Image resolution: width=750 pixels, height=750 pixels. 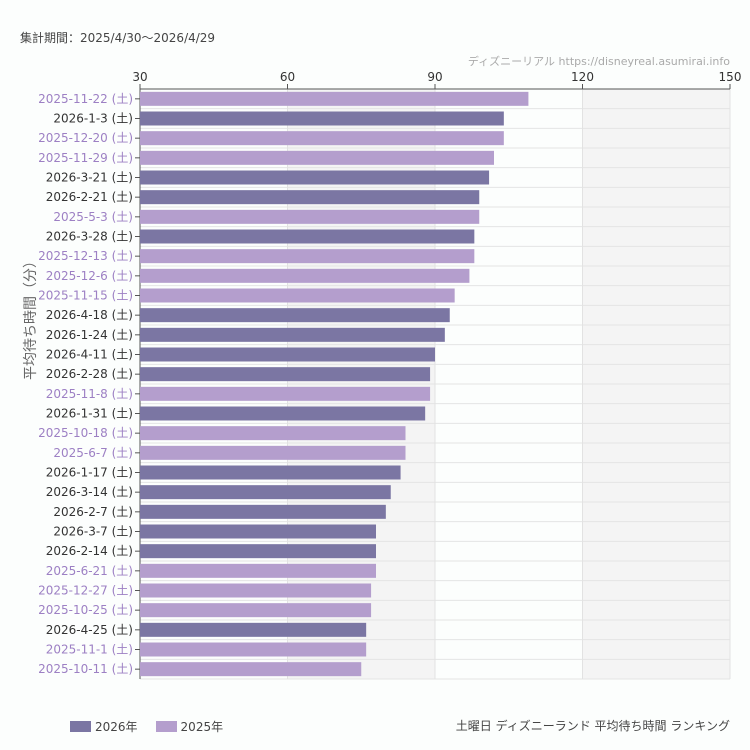 I want to click on category-label: 2026-3-21 (土), so click(x=89, y=178).